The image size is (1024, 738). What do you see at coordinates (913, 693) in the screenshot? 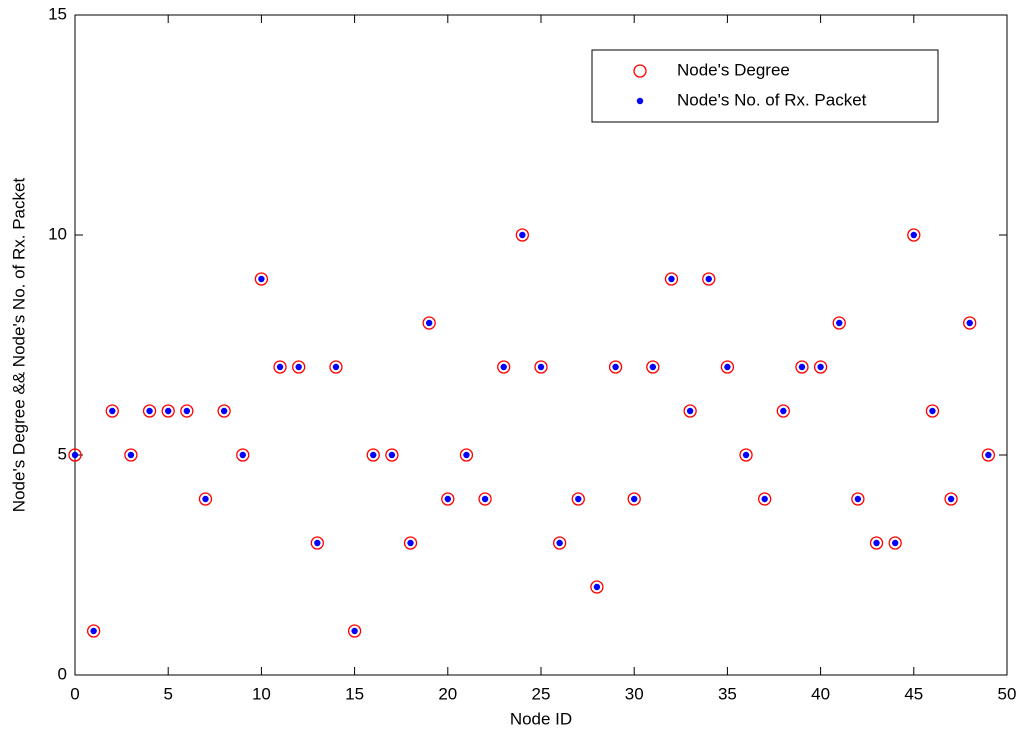
I see `x-tick-label: 45` at bounding box center [913, 693].